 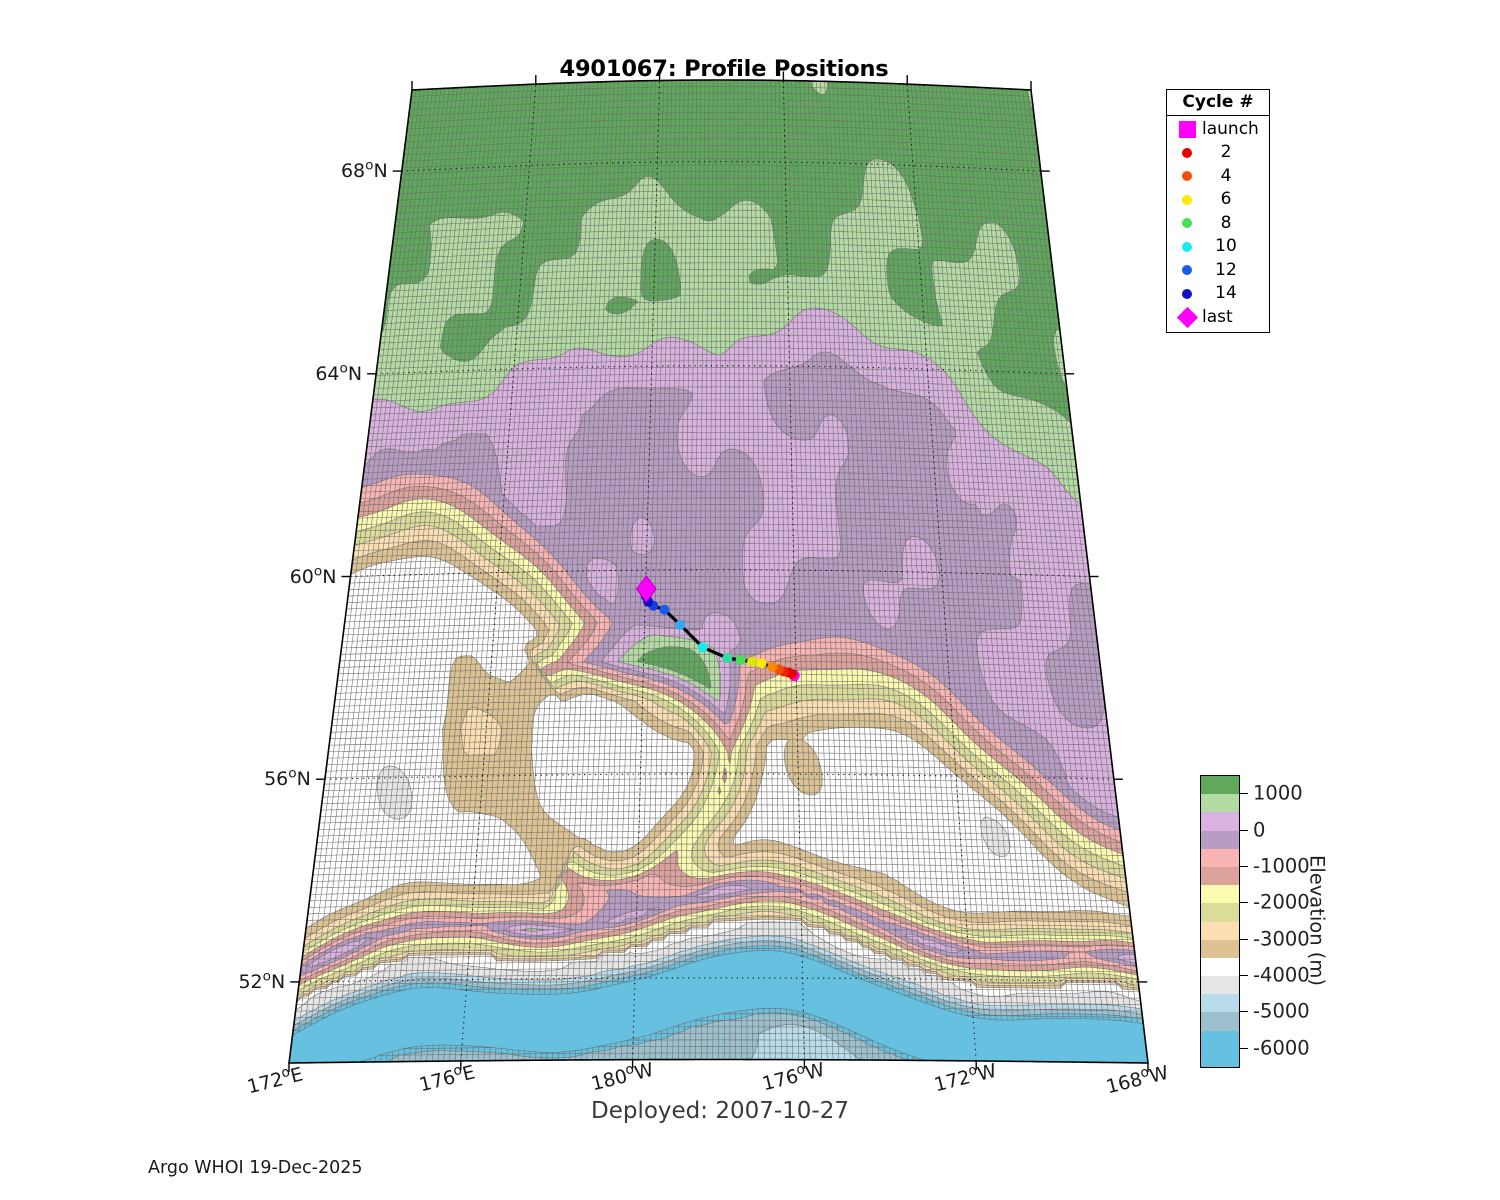 What do you see at coordinates (1187, 317) in the screenshot?
I see `legend-marker-diamond-icon` at bounding box center [1187, 317].